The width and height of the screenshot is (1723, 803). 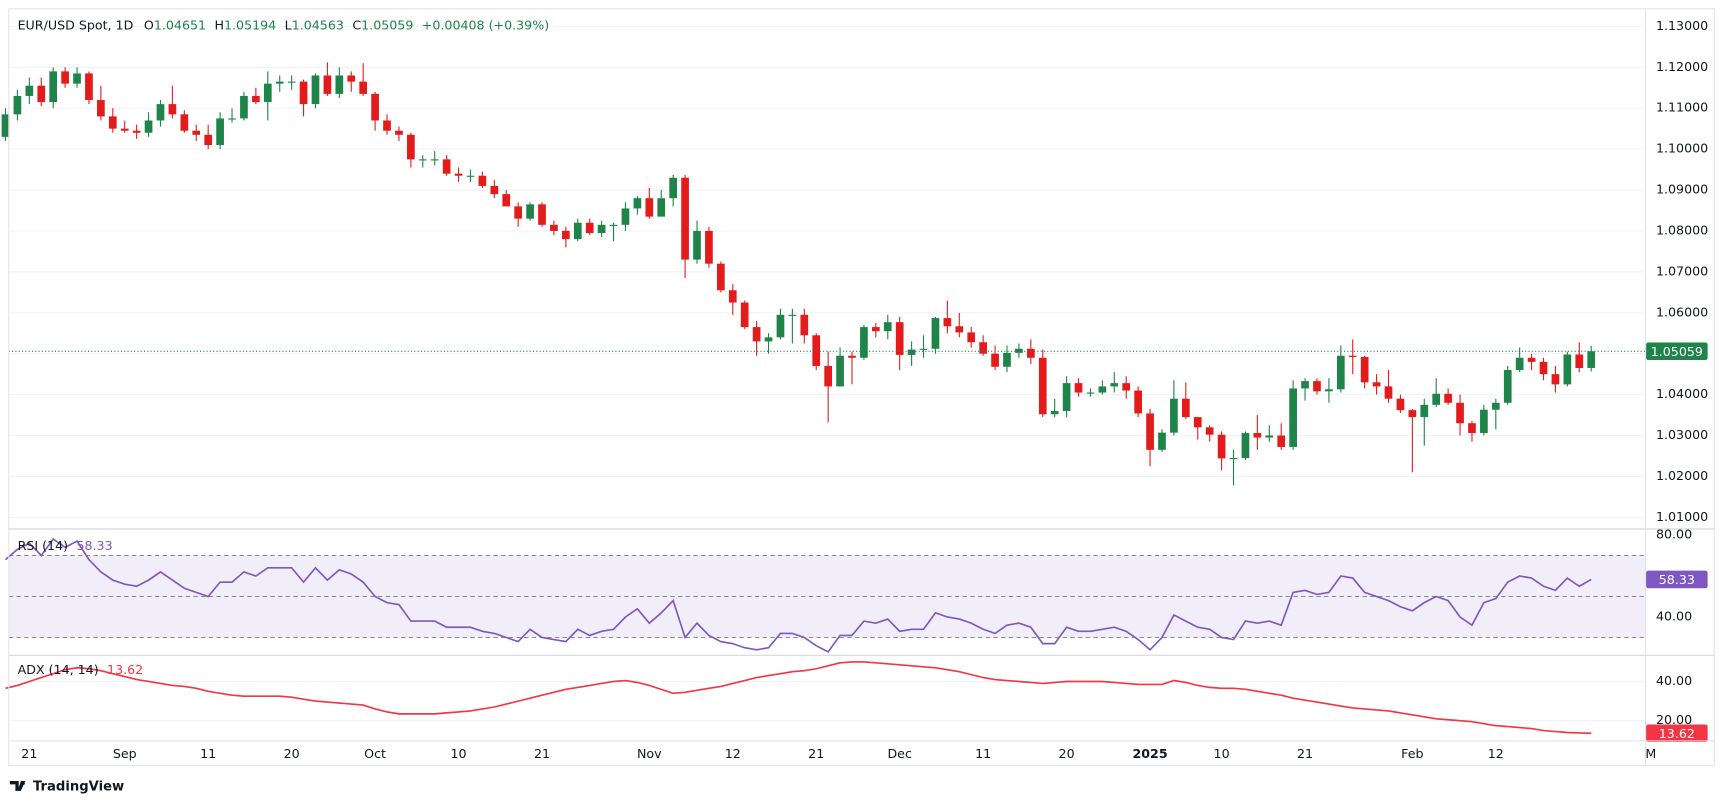 I want to click on y-tick-label: 1.12000, so click(x=1682, y=66).